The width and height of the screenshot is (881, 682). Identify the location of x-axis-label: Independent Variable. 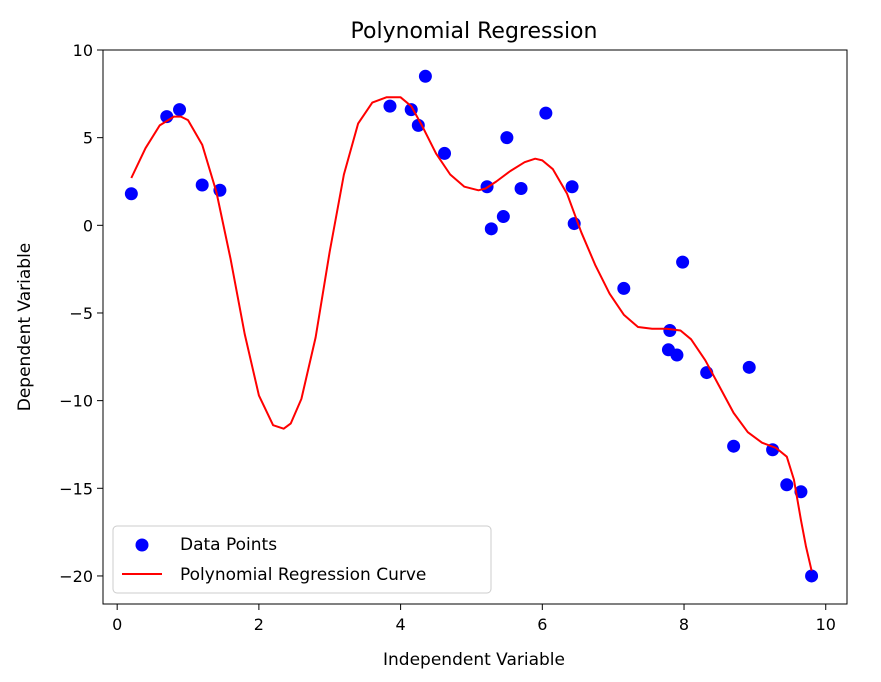
(474, 660).